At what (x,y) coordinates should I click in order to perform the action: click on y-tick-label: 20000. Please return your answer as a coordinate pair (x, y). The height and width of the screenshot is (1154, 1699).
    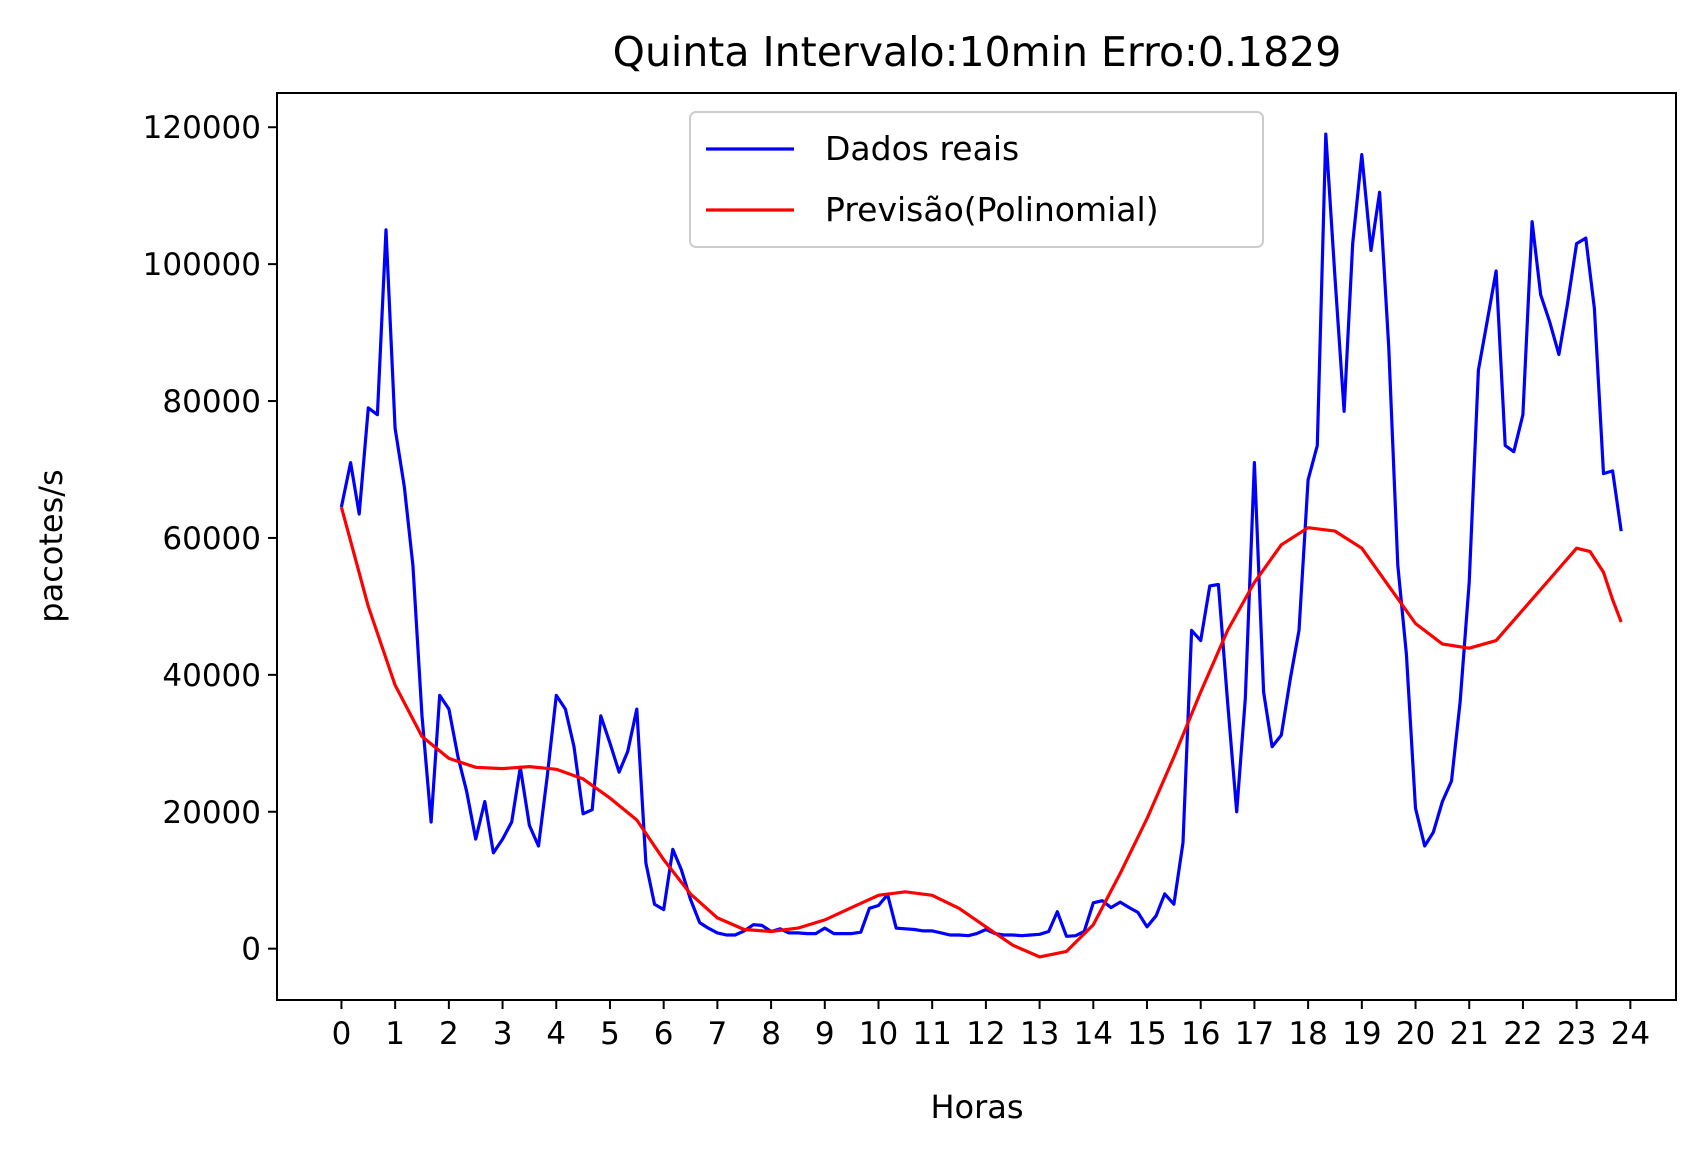
    Looking at the image, I should click on (211, 813).